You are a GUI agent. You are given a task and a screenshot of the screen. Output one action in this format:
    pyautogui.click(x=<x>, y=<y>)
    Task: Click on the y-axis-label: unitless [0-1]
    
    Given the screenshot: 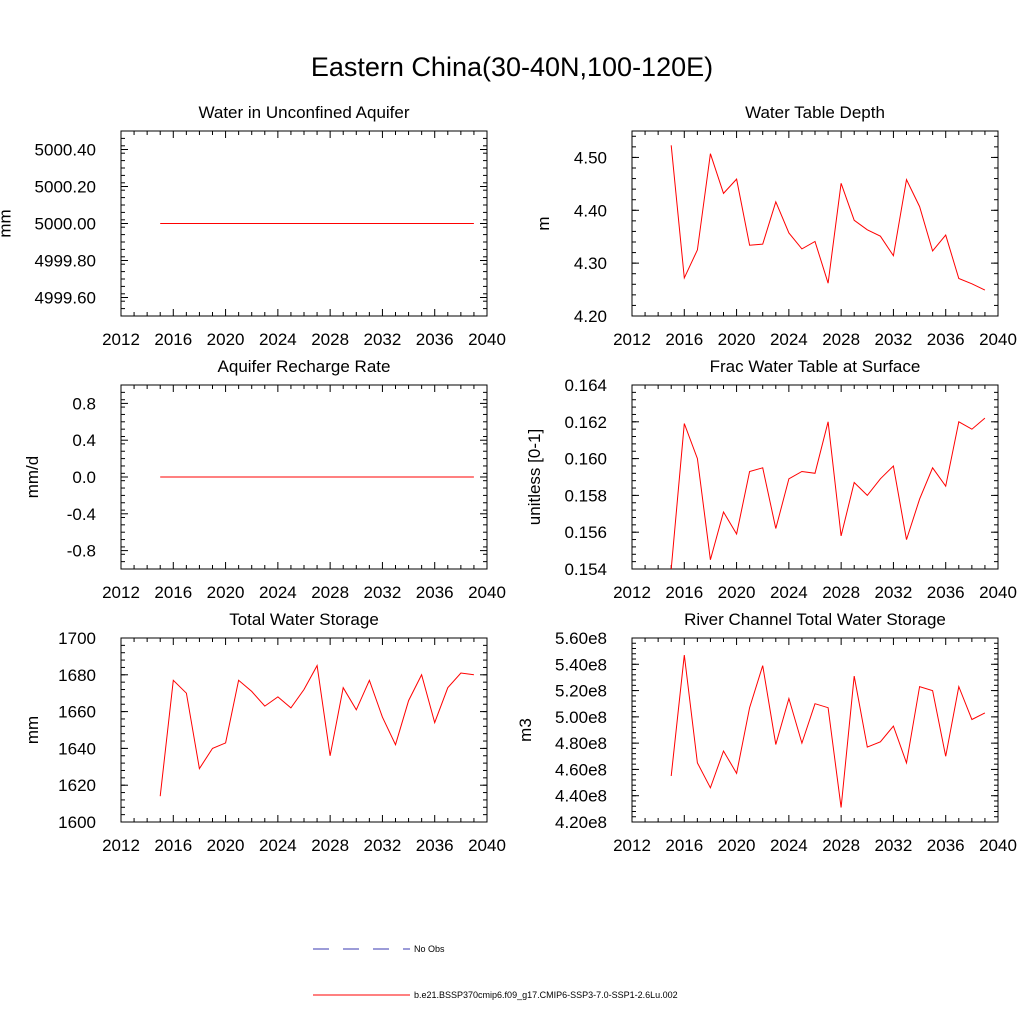 What is the action you would take?
    pyautogui.click(x=534, y=477)
    